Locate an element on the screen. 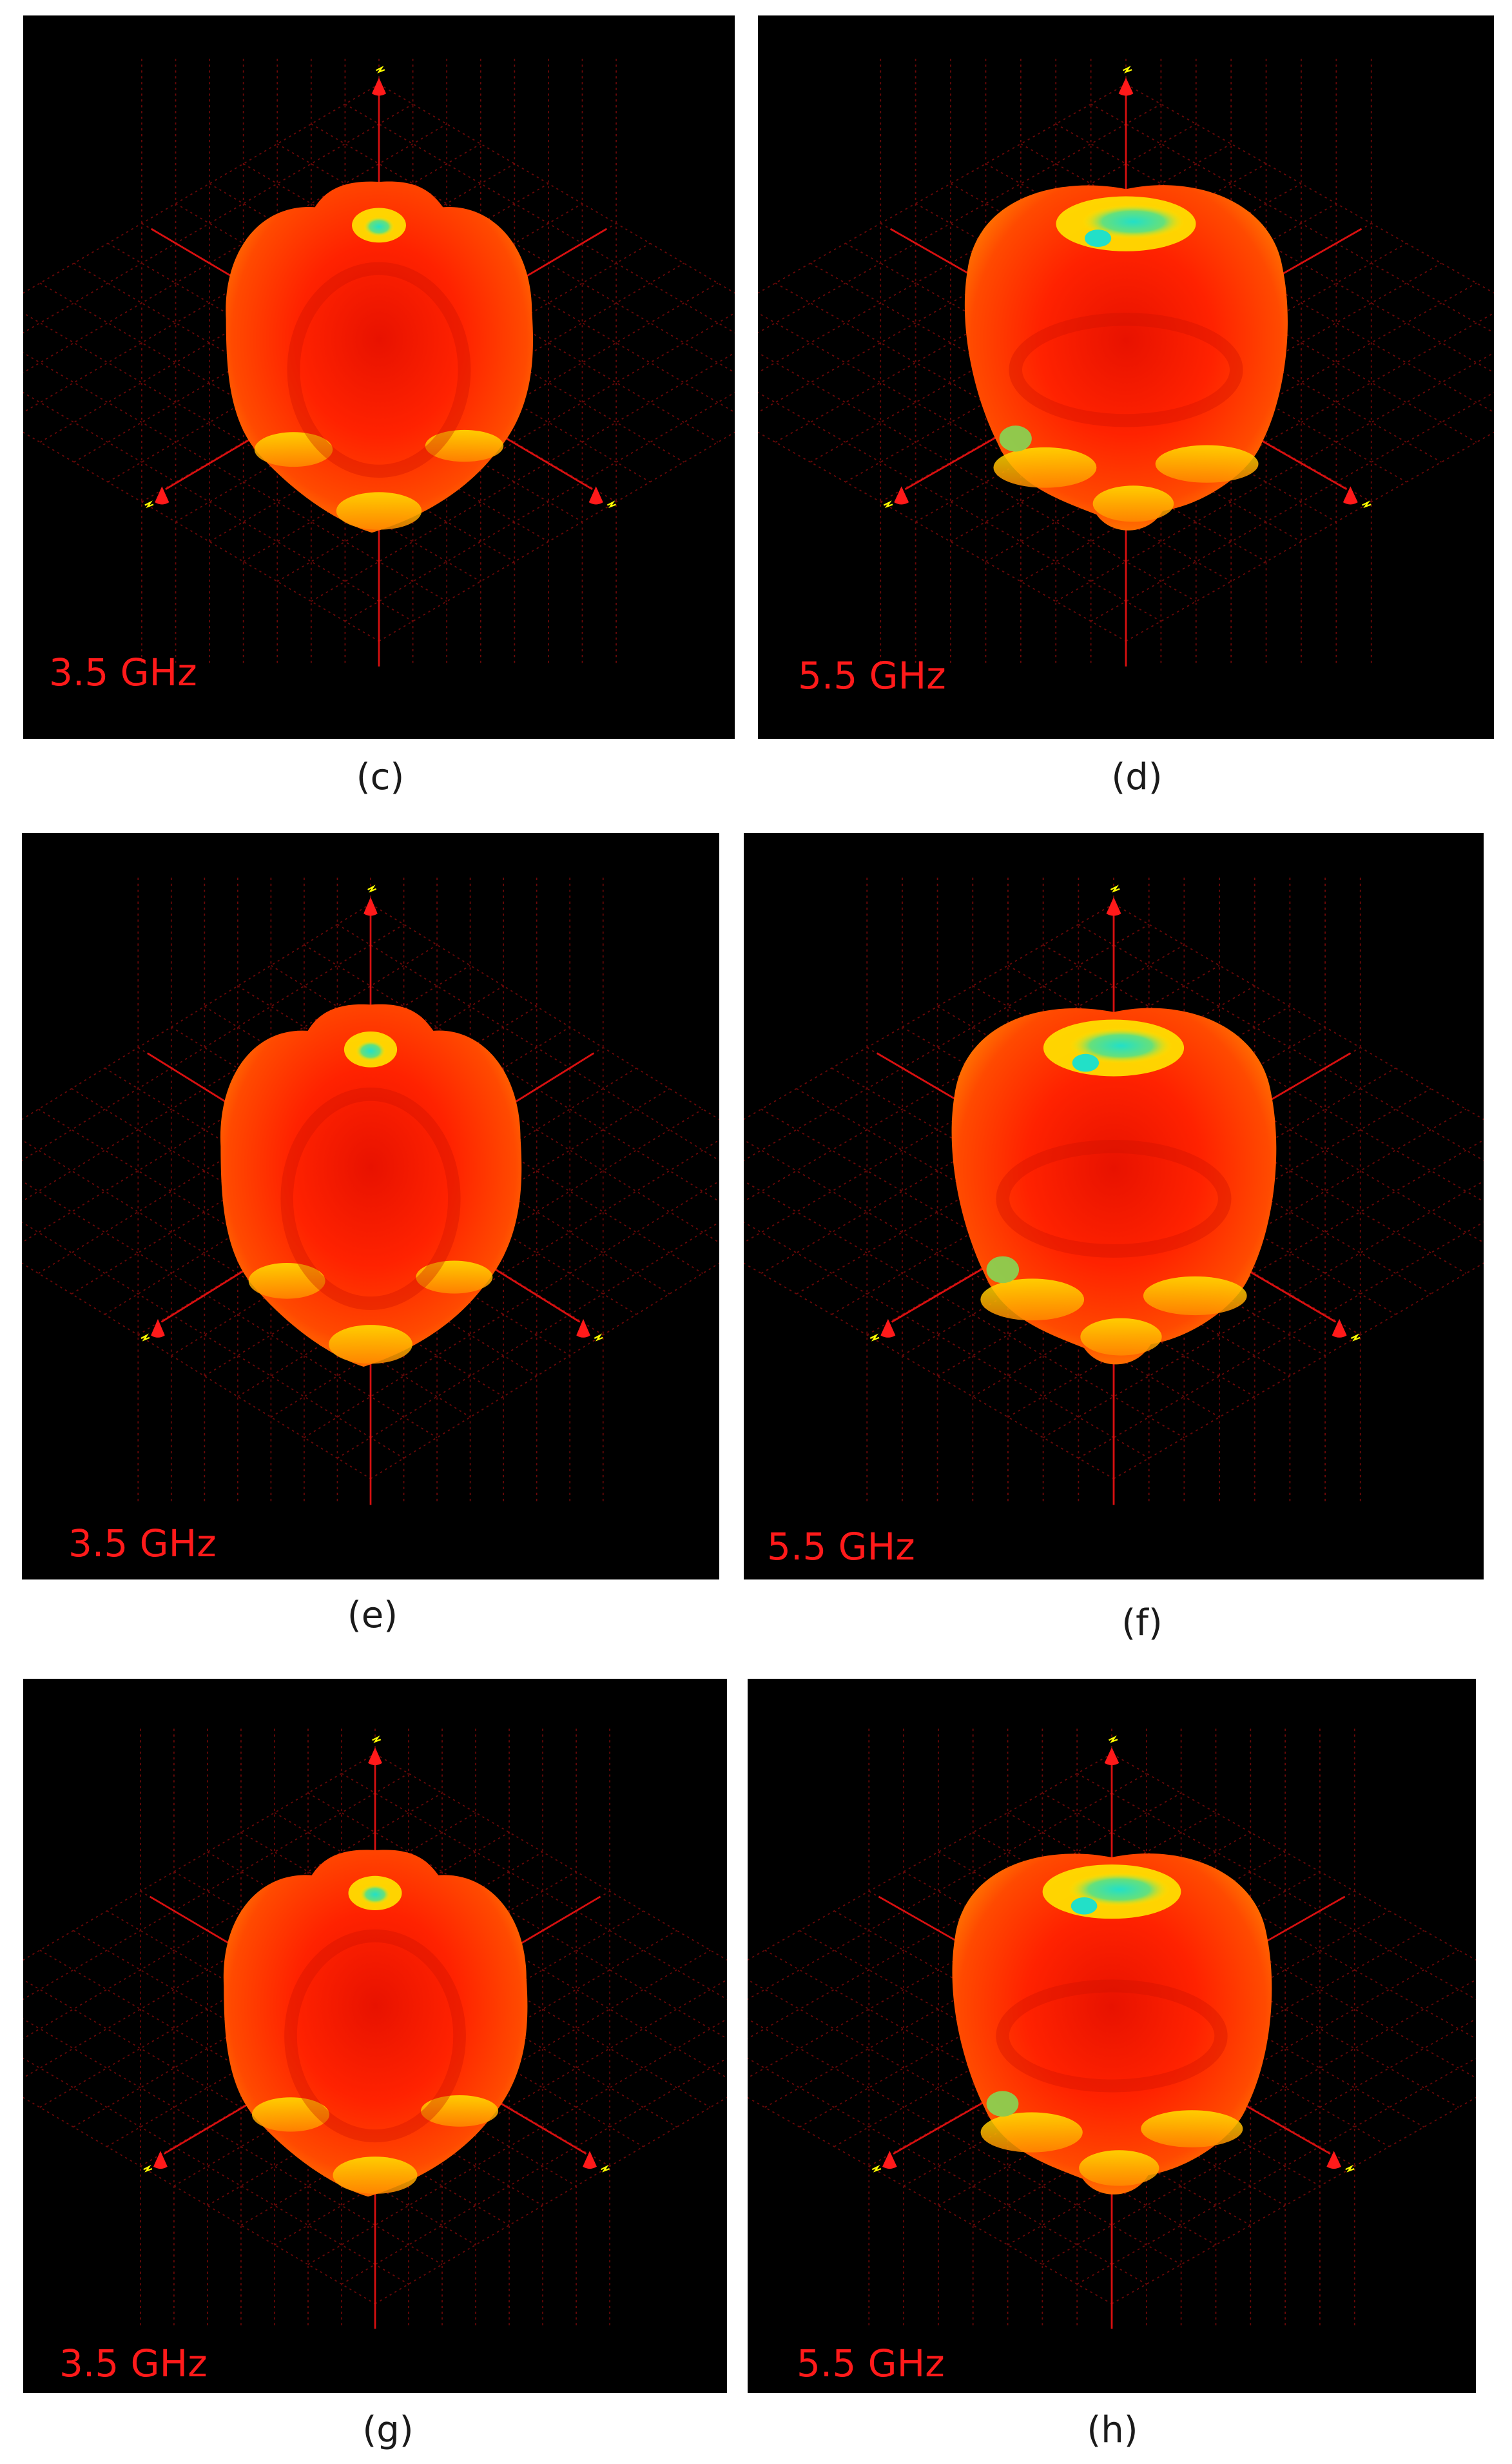 The height and width of the screenshot is (2464, 1512). caption-f: (f) is located at coordinates (1142, 1623).